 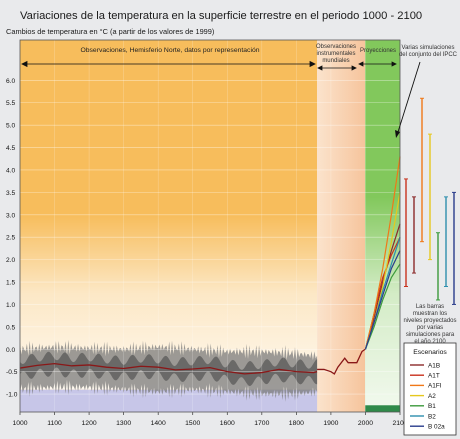 I want to click on legend: Escenarios A1B A1T A1FI A2 B1 B2 B 02a, so click(x=430, y=389).